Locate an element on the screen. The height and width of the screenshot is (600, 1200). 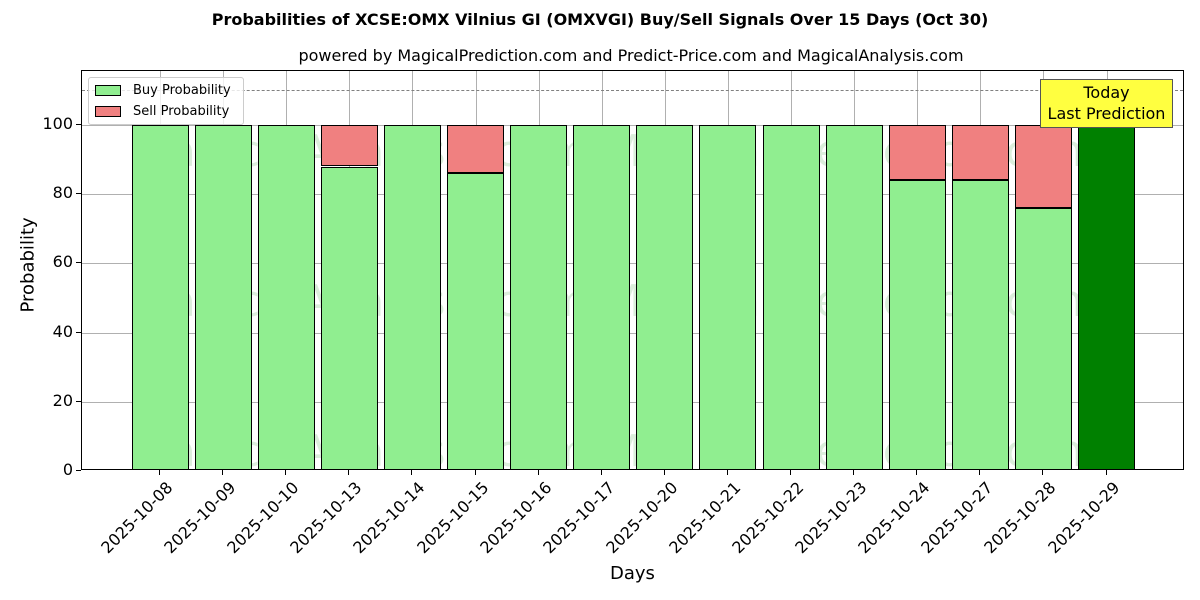
y-tick-label: 0 is located at coordinates (67, 469).